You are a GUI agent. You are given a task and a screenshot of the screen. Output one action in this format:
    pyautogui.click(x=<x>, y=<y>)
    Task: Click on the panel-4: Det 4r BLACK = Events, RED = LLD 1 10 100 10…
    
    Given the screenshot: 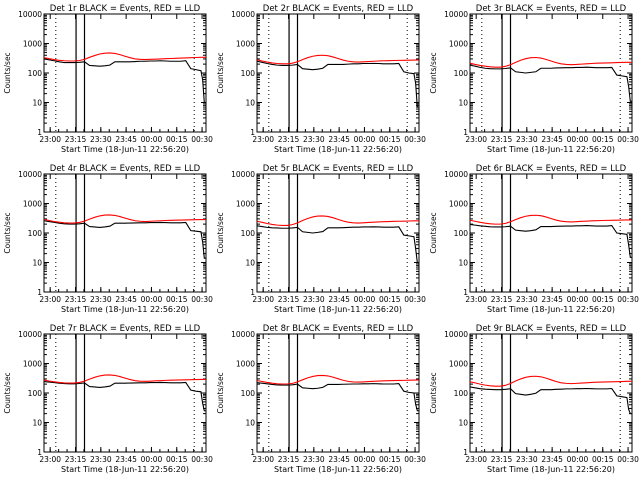 What is the action you would take?
    pyautogui.click(x=108, y=239)
    